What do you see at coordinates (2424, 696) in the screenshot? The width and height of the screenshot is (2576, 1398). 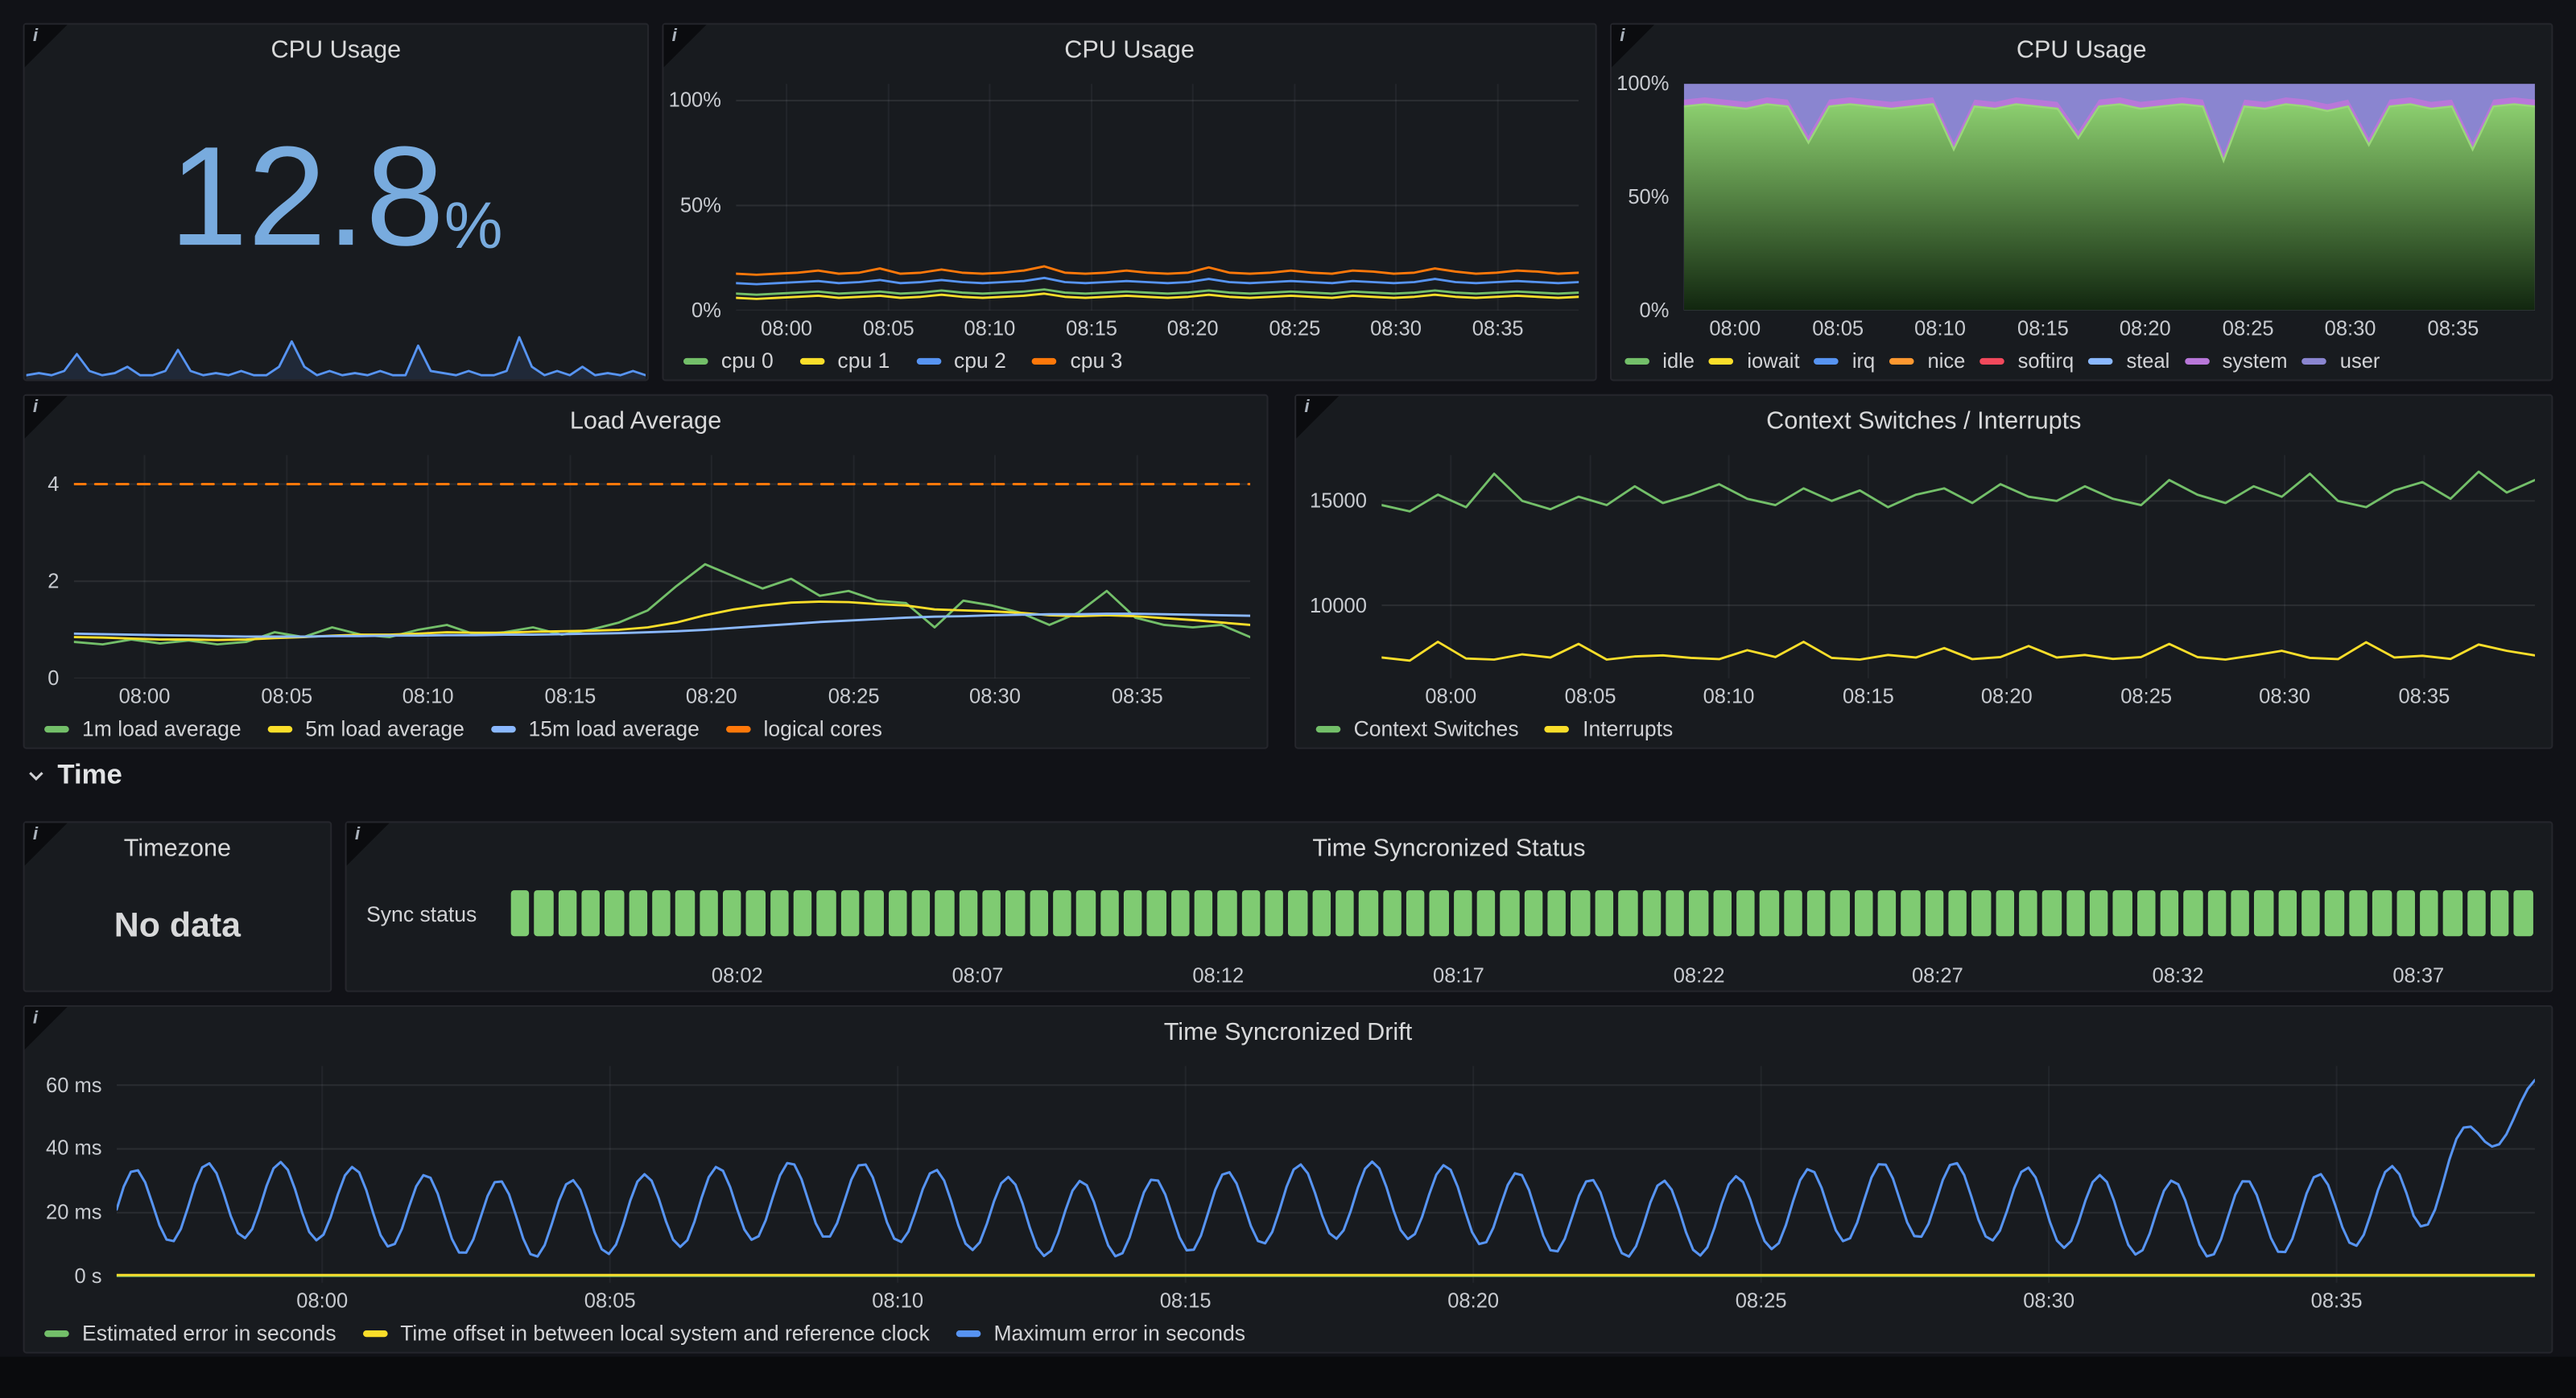 I see `x-axis-label: 08:35` at bounding box center [2424, 696].